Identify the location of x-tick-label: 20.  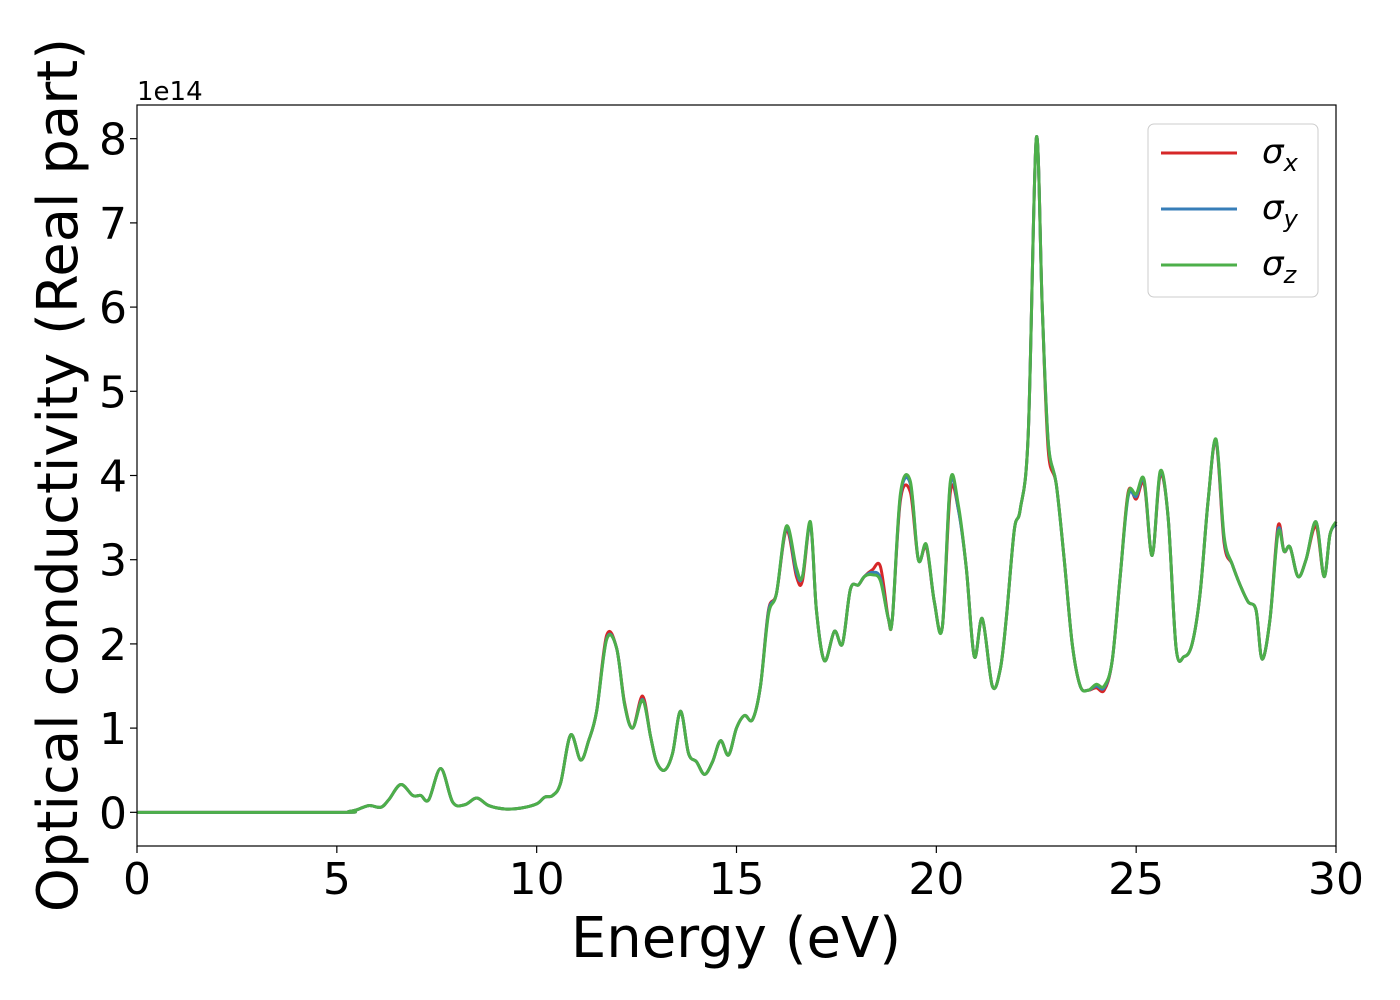
(936, 879).